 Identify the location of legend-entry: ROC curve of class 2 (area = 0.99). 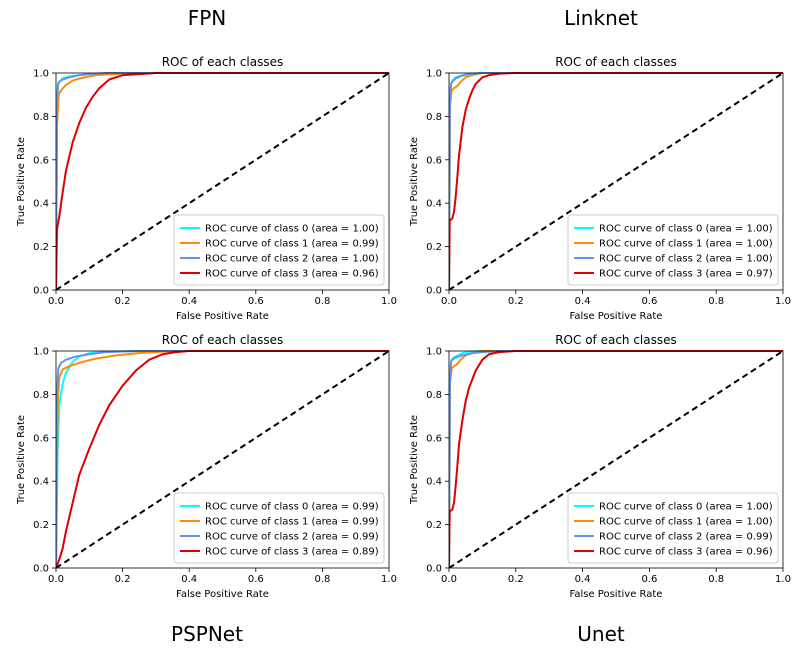
(686, 537).